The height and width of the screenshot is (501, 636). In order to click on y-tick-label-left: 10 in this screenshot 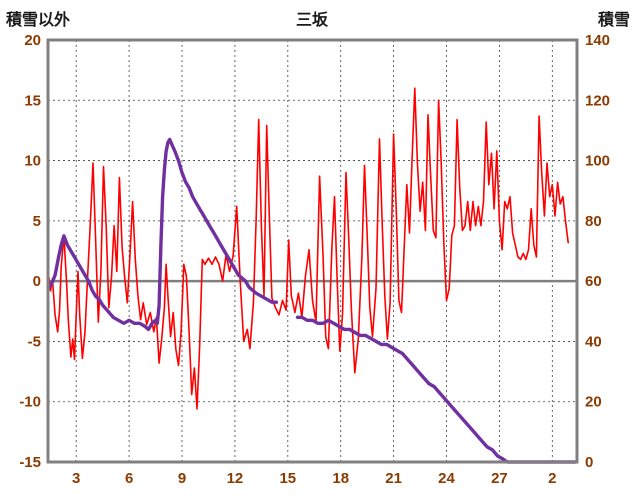, I will do `click(32, 161)`.